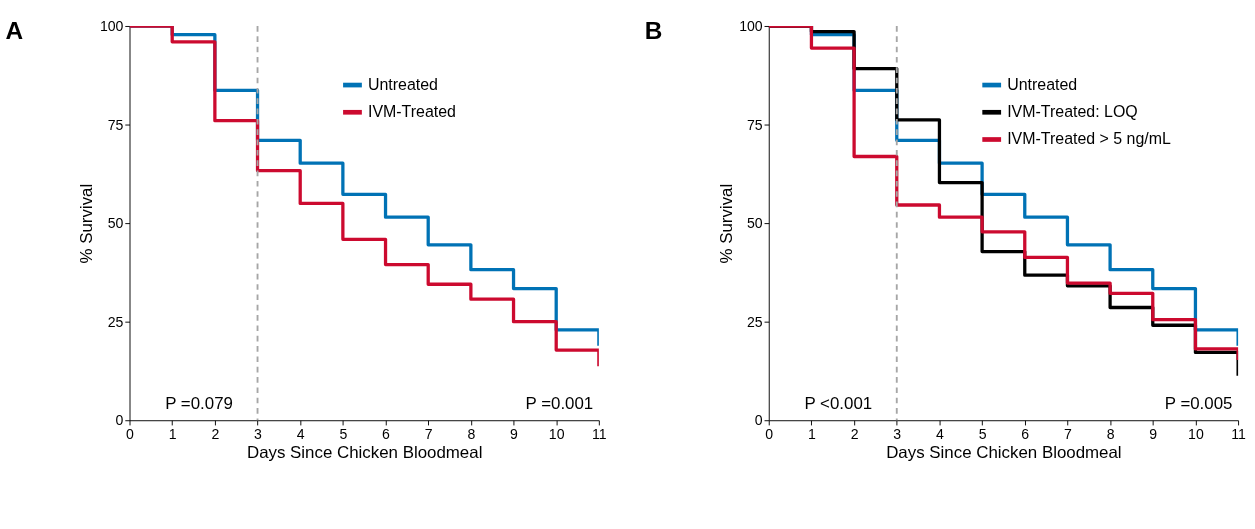 The image size is (1255, 529). What do you see at coordinates (1089, 139) in the screenshot?
I see `legend-label: IVM-Treated > 5 ng/mL` at bounding box center [1089, 139].